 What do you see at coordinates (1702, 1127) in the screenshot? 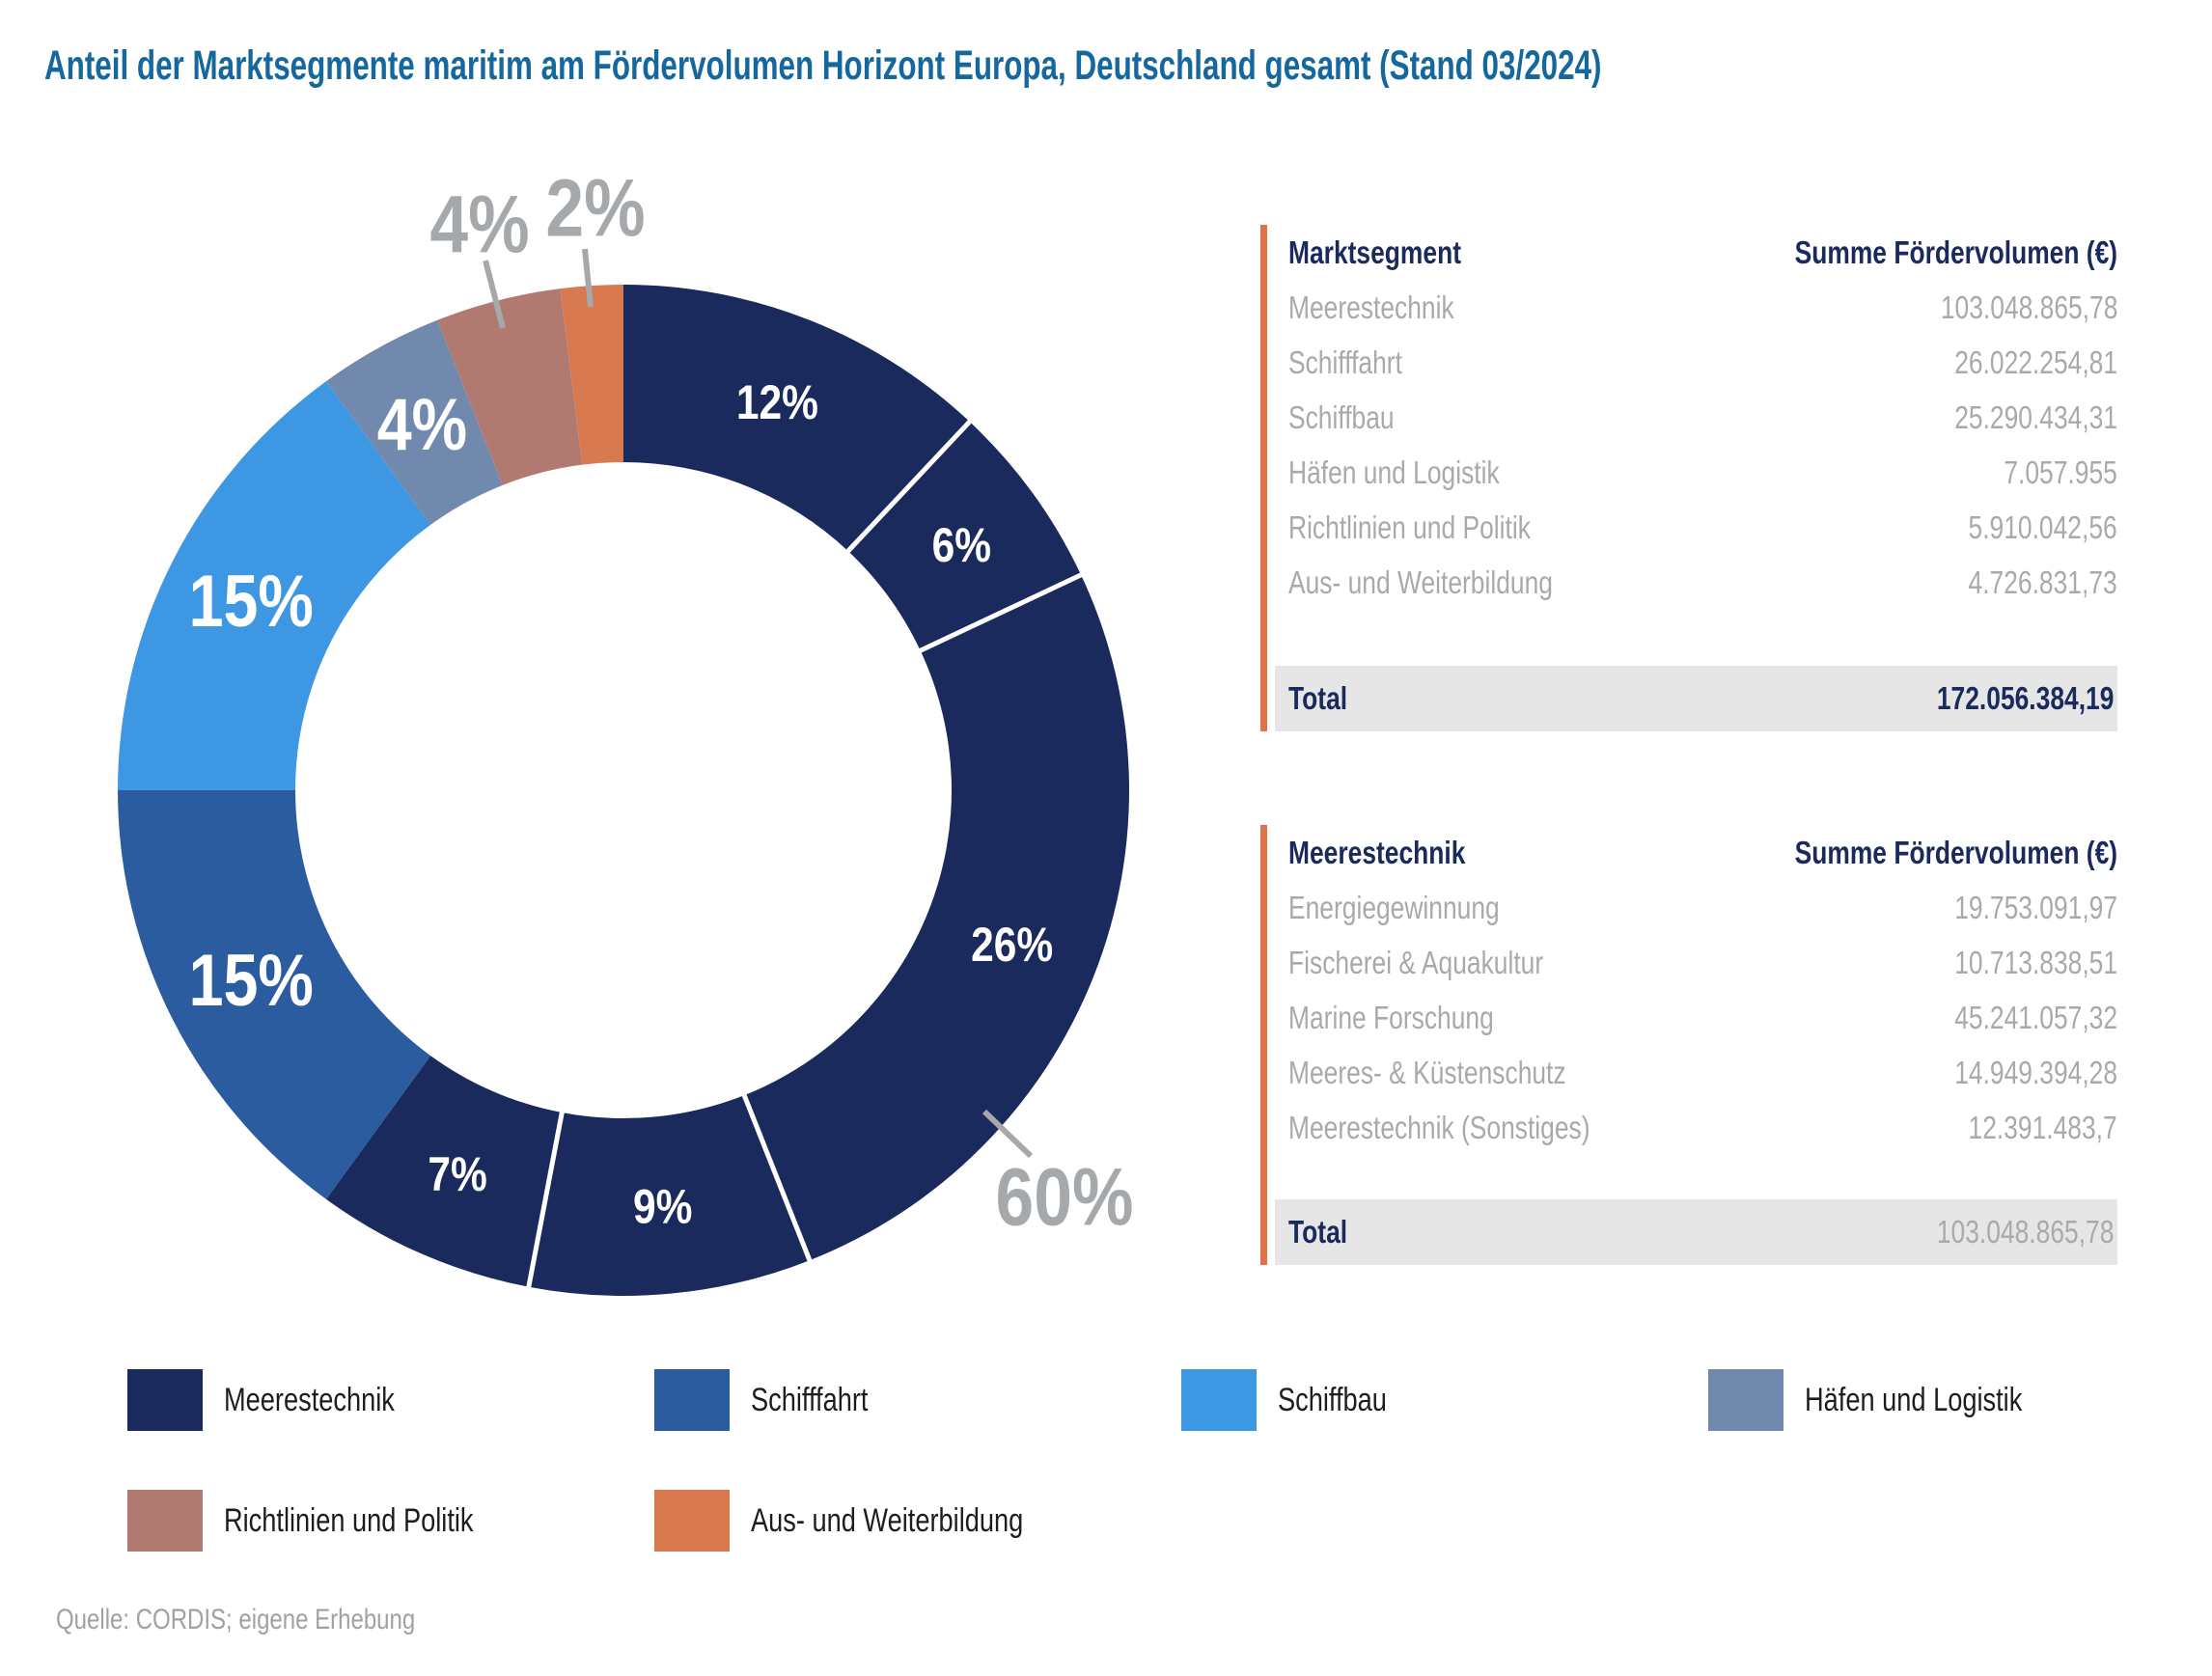
I see `table-row: Meerestechnik (Sonstiges) 12.391.483,7` at bounding box center [1702, 1127].